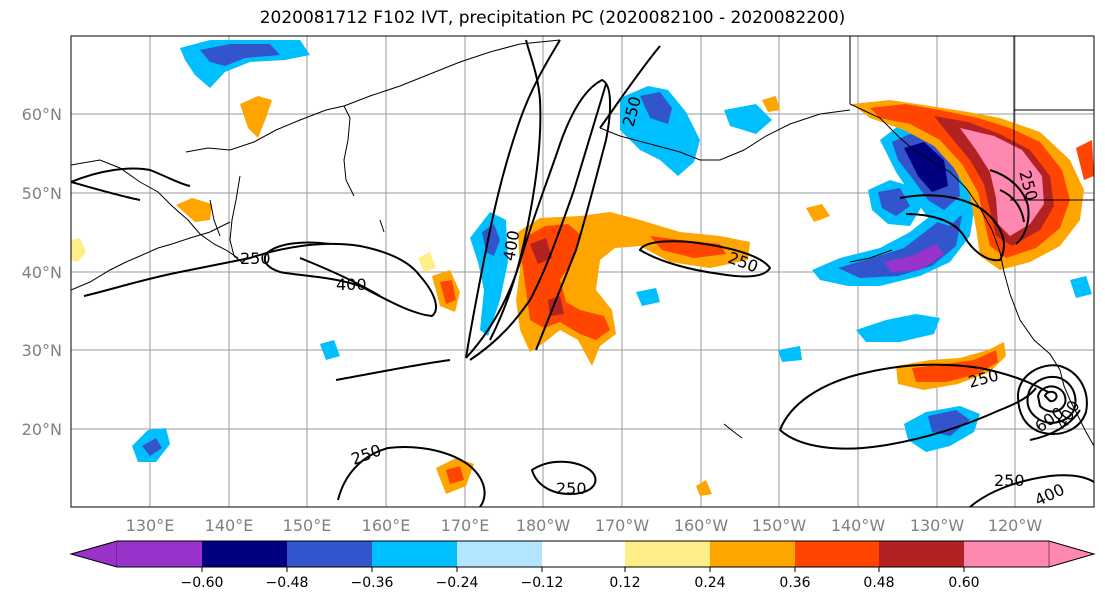  I want to click on longitude-label: 130°W, so click(937, 525).